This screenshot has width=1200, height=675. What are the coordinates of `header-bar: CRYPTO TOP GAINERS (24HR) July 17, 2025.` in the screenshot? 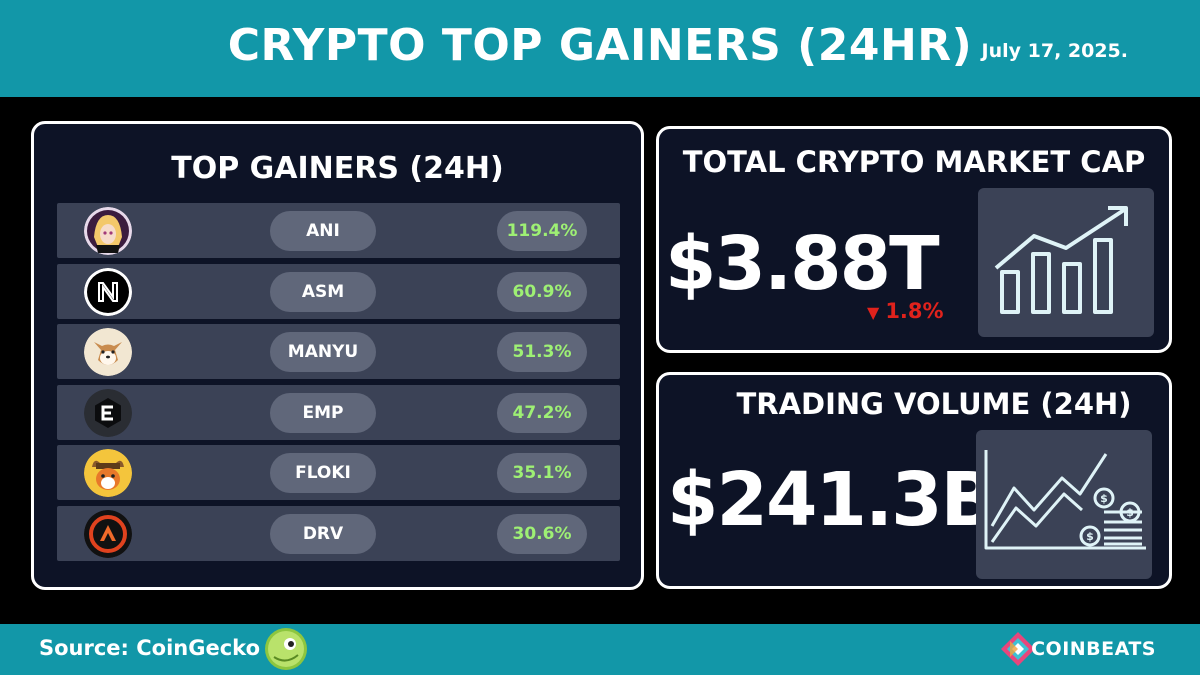 It's located at (600, 48).